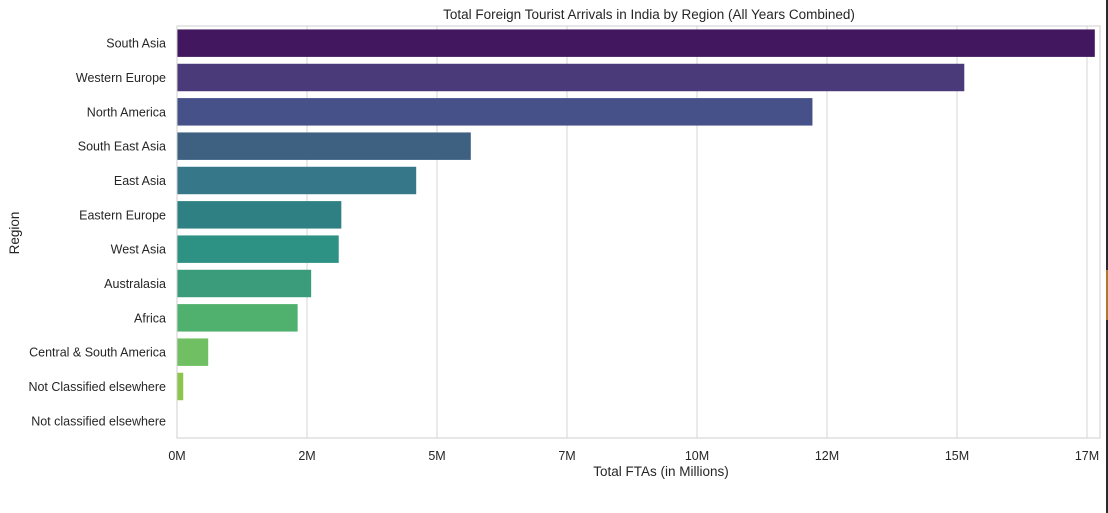 This screenshot has width=1108, height=513. I want to click on x-tick-label: 15M, so click(957, 456).